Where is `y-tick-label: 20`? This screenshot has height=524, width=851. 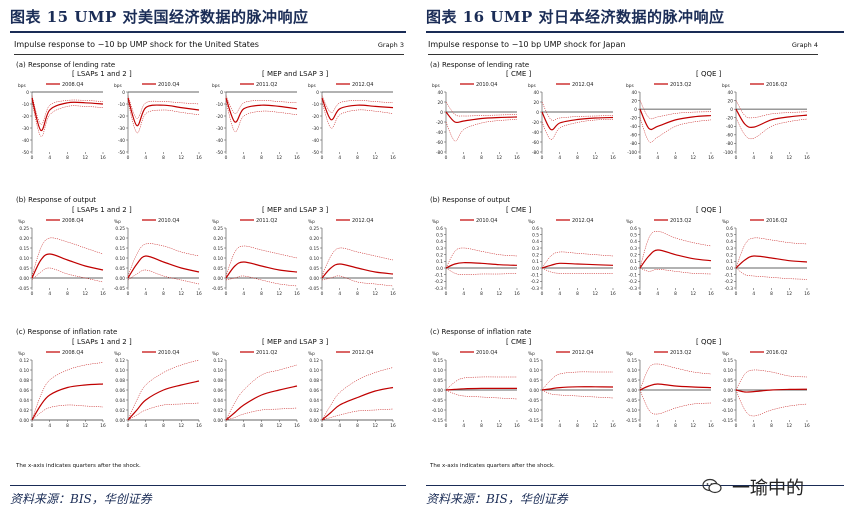 y-tick-label: 20 is located at coordinates (731, 101).